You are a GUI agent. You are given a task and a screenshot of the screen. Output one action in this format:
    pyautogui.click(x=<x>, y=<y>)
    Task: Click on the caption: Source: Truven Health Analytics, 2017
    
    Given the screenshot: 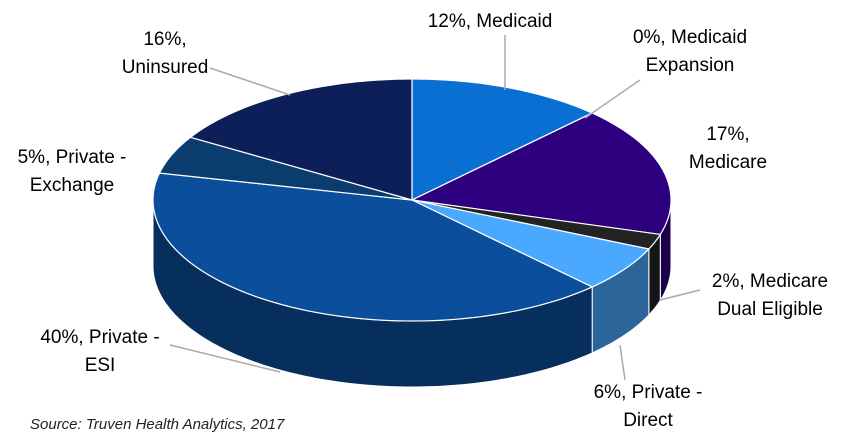 What is the action you would take?
    pyautogui.click(x=157, y=424)
    